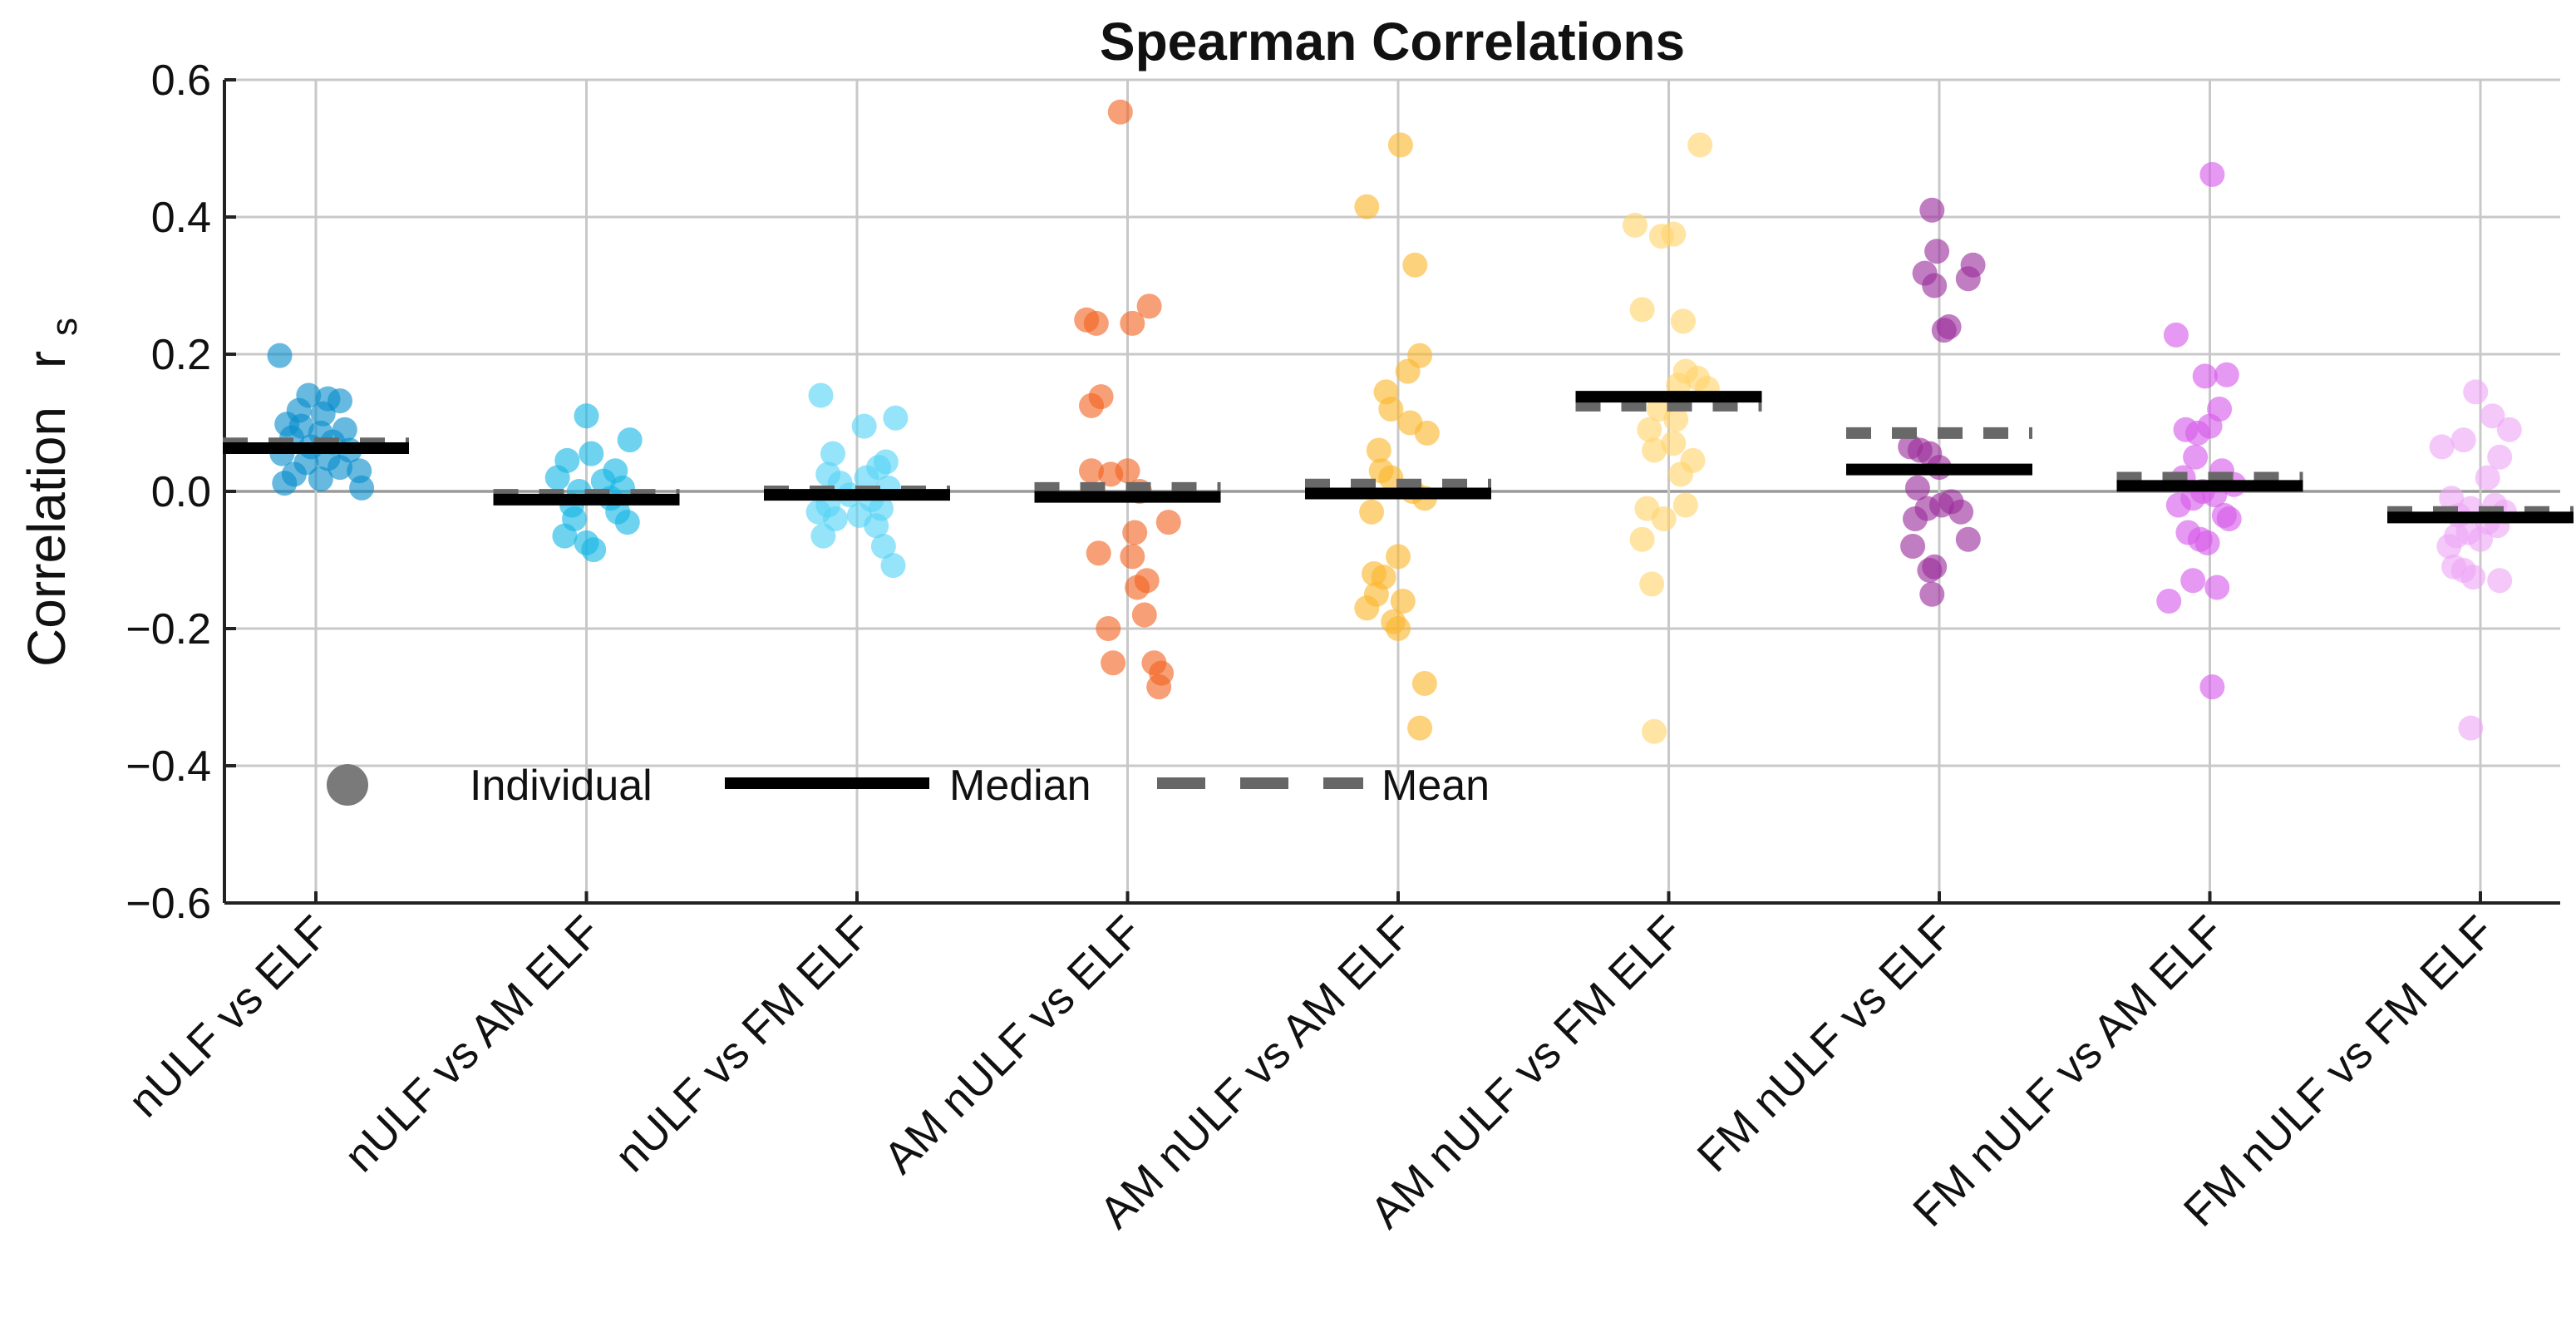 This screenshot has height=1327, width=2576. What do you see at coordinates (1392, 42) in the screenshot?
I see `chart-title: Spearman Correlations` at bounding box center [1392, 42].